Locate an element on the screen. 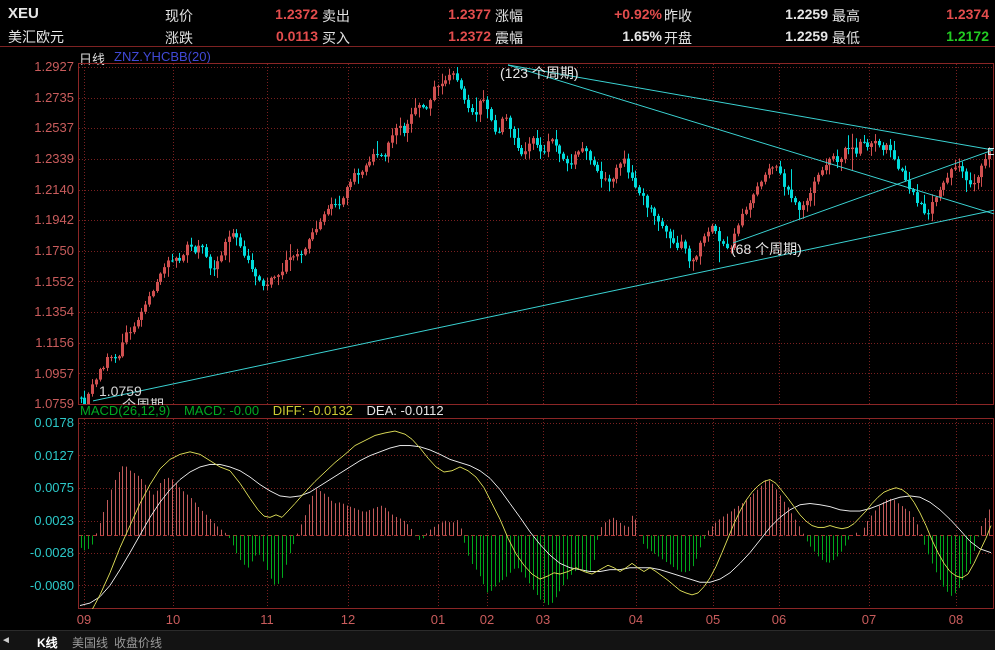  main-price-tick: 1.1942 is located at coordinates (54, 220).